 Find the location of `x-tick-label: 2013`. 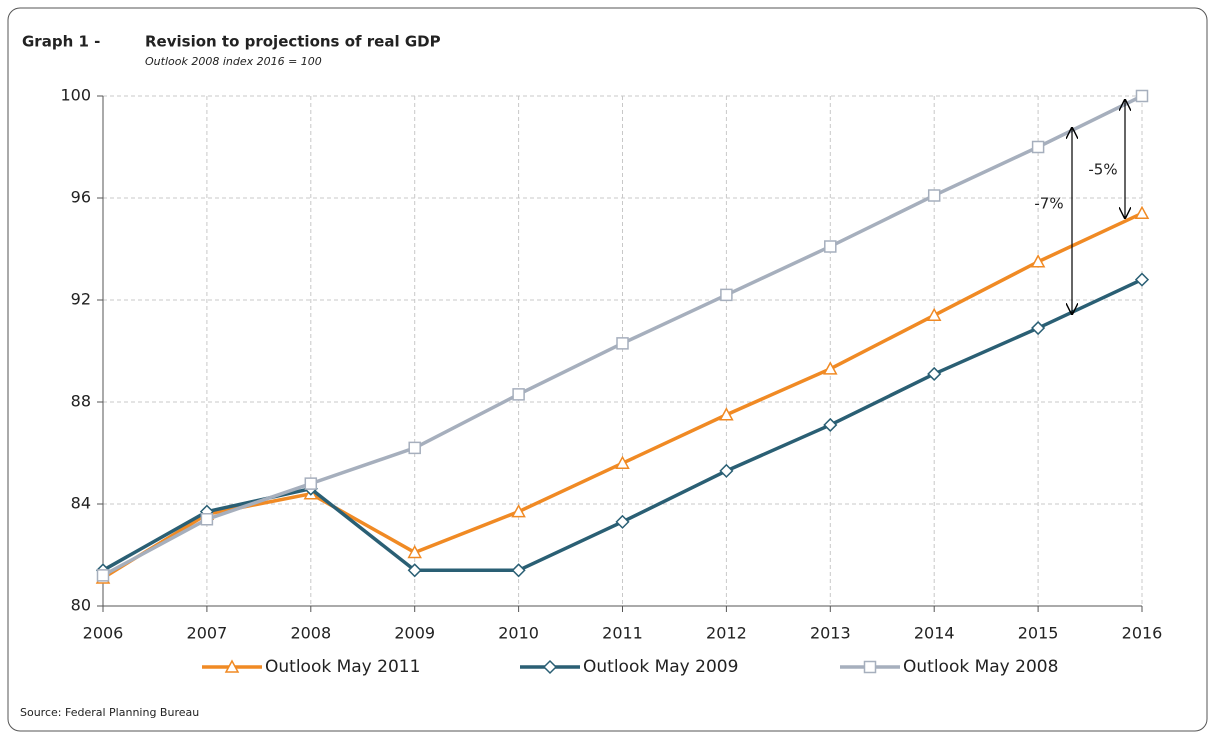

x-tick-label: 2013 is located at coordinates (830, 633).